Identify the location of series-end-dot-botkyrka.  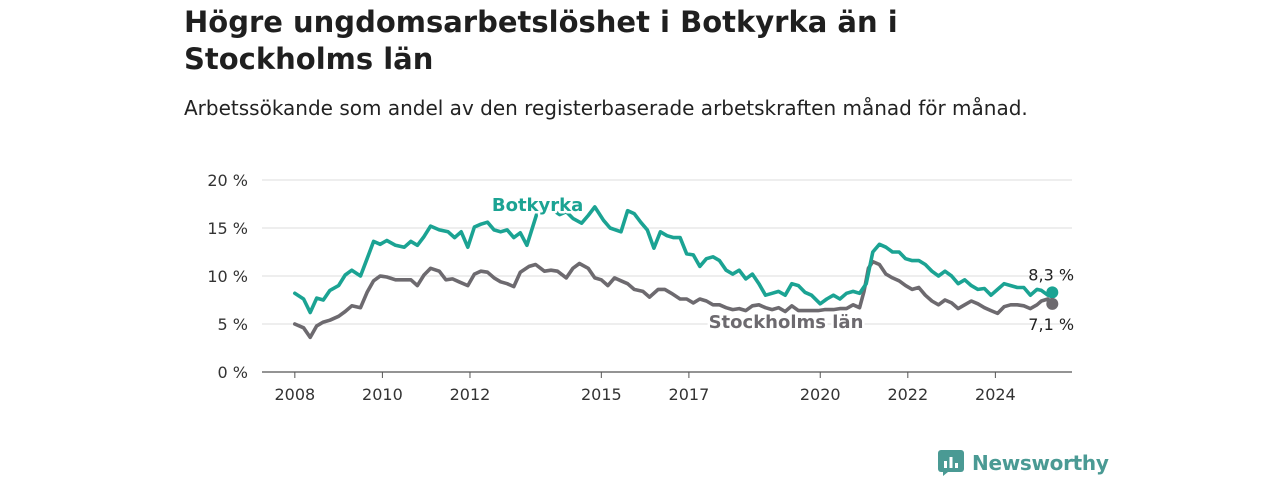
(1052, 292).